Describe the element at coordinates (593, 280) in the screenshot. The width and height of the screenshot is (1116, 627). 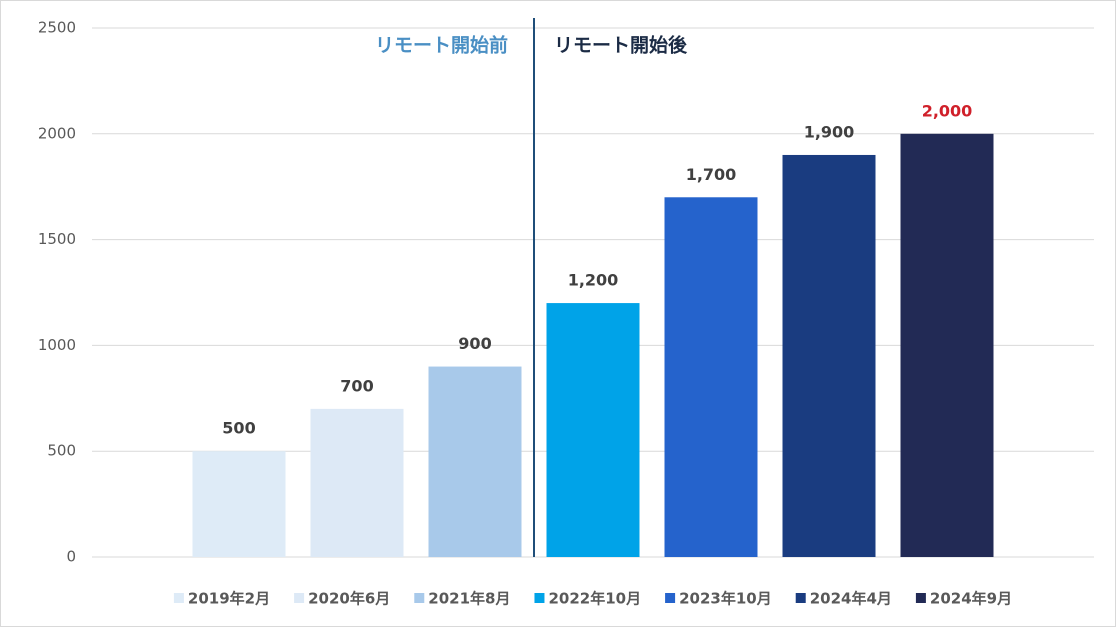
I see `value-label: 1,200` at that location.